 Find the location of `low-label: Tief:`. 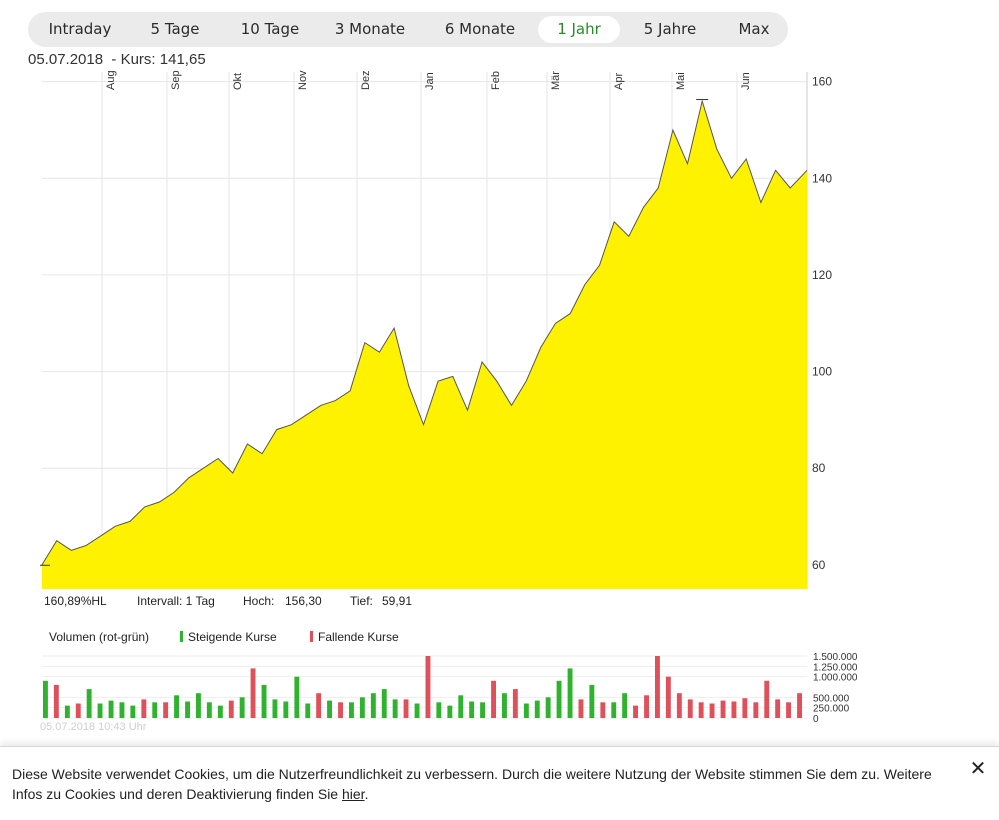

low-label: Tief: is located at coordinates (361, 601).